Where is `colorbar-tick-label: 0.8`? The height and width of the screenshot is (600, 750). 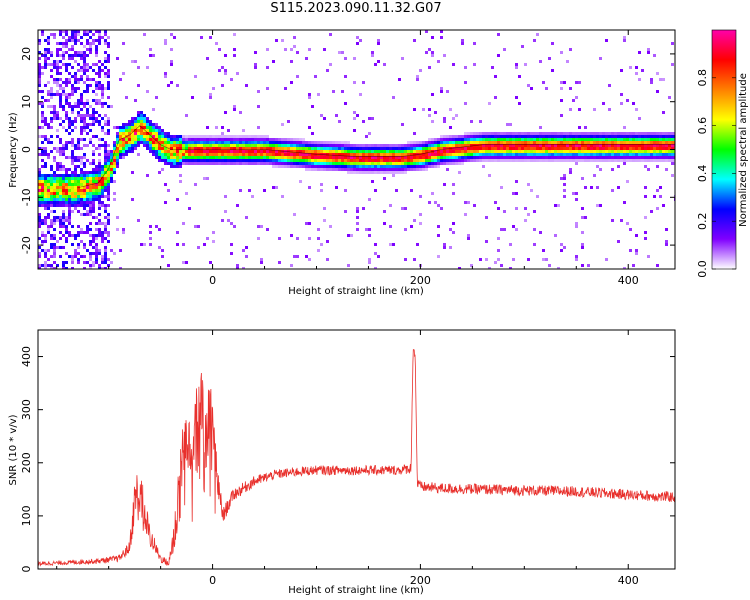
colorbar-tick-label: 0.8 is located at coordinates (702, 78).